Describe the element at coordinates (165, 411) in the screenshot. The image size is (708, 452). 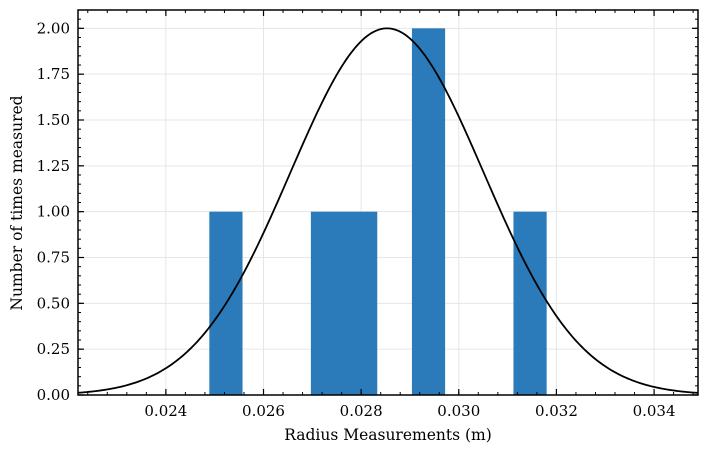
I see `x-tick-label: 0.024` at that location.